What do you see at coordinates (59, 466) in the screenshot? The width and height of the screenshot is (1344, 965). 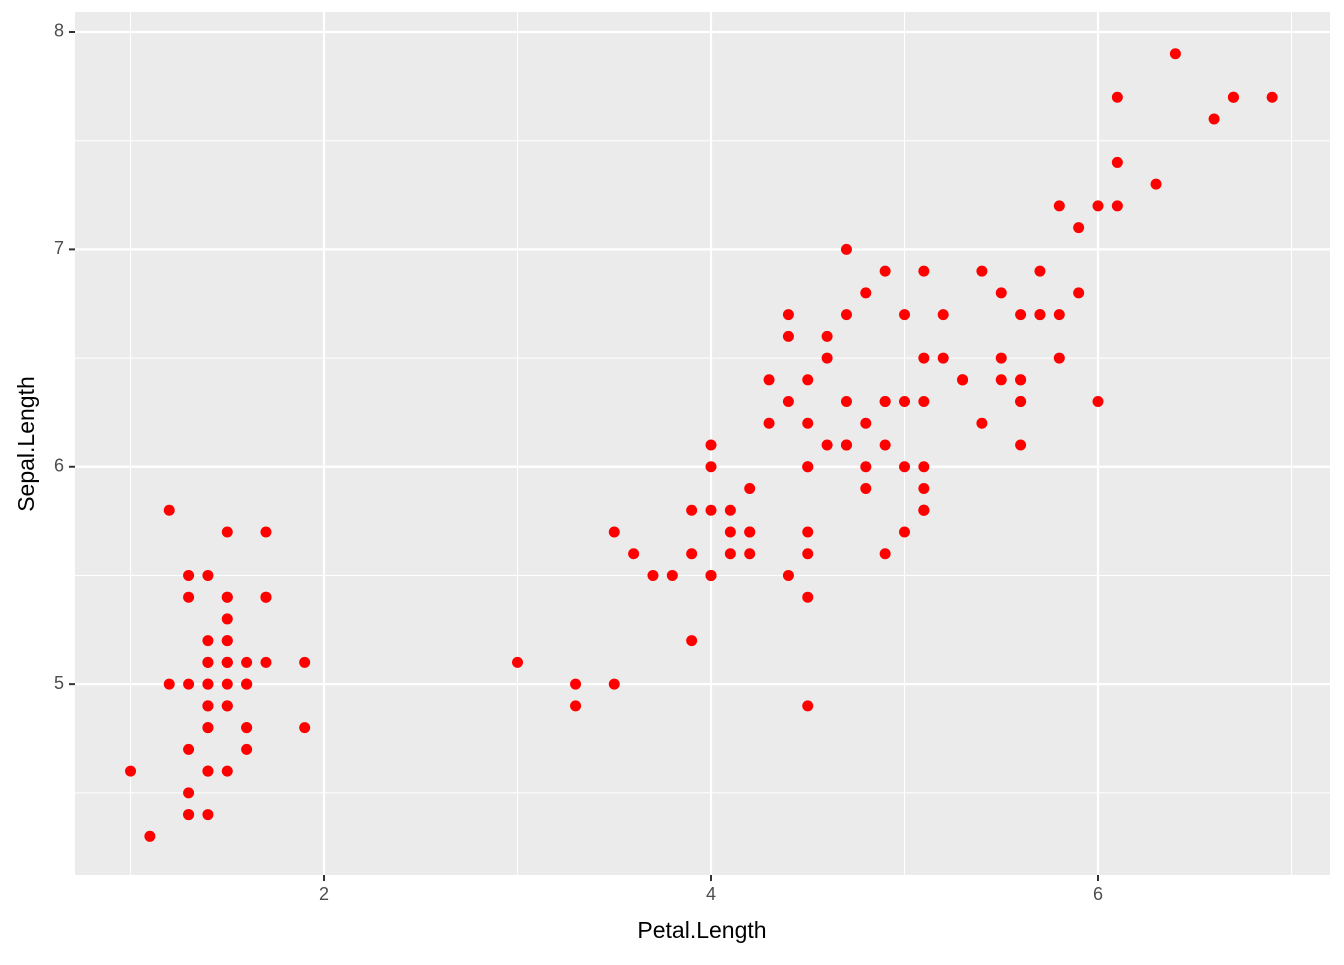 I see `y-tick-label: 6` at bounding box center [59, 466].